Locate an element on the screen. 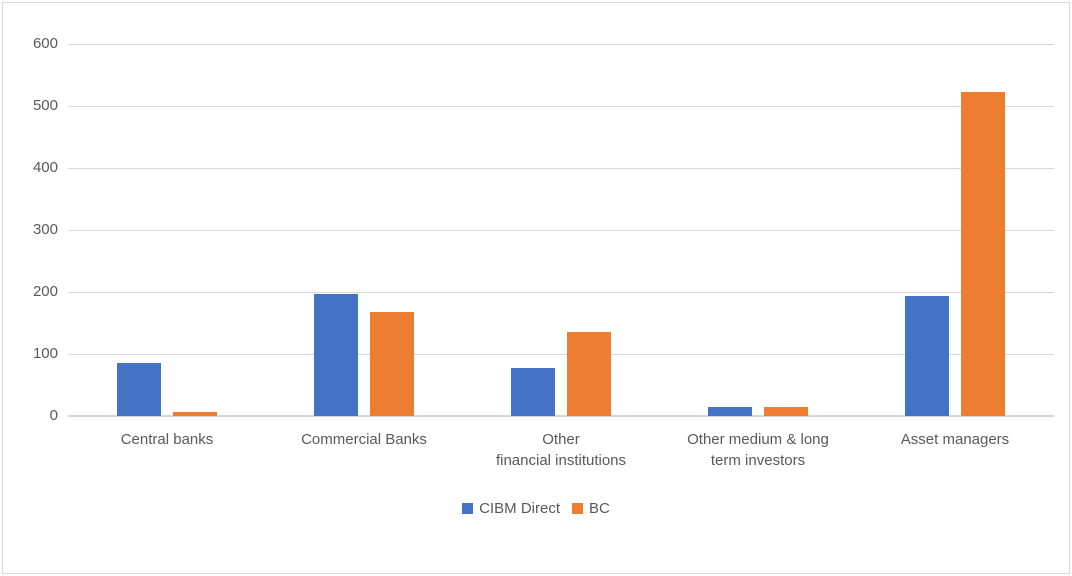 The width and height of the screenshot is (1072, 576). legend-item-cibm-direct: CIBM Direct is located at coordinates (511, 508).